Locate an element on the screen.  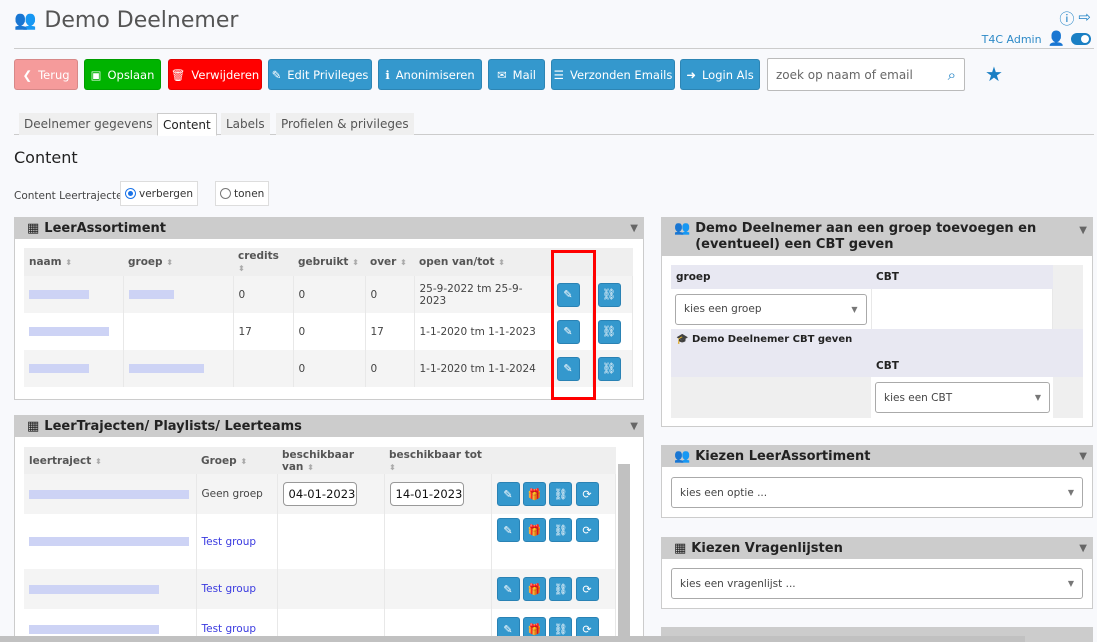
col-tot: beschikbaar tot ⬍ is located at coordinates (437, 460).